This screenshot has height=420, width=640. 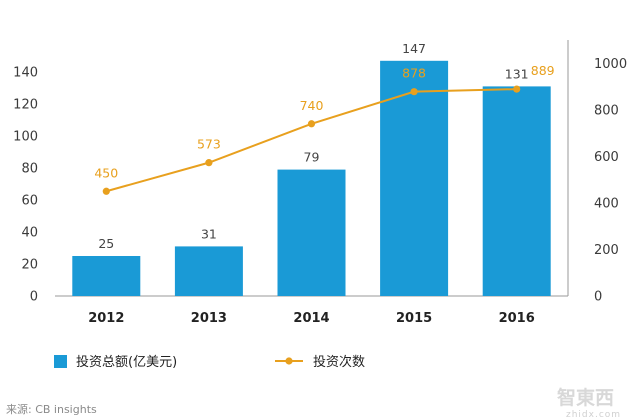 I want to click on left-axis-ticks: 0 20 40 60 80 100 120 140, so click(x=25, y=185).